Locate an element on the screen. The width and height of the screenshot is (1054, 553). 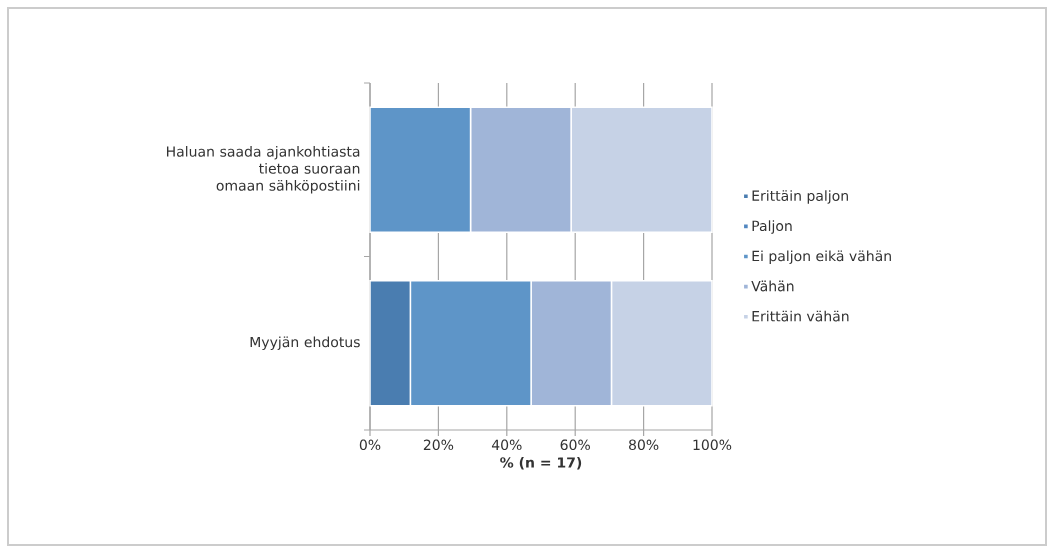
x-tick-label: 0% is located at coordinates (370, 445).